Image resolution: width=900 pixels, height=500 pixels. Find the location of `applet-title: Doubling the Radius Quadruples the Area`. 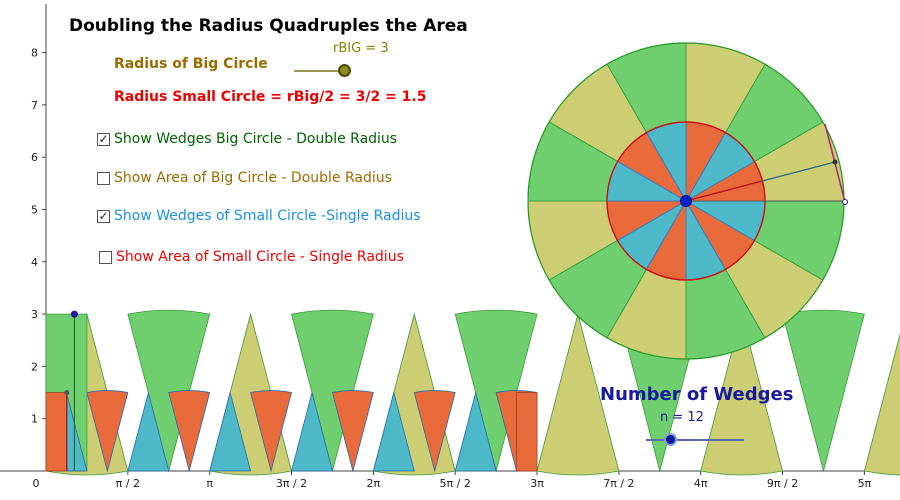

applet-title: Doubling the Radius Quadruples the Area is located at coordinates (268, 26).